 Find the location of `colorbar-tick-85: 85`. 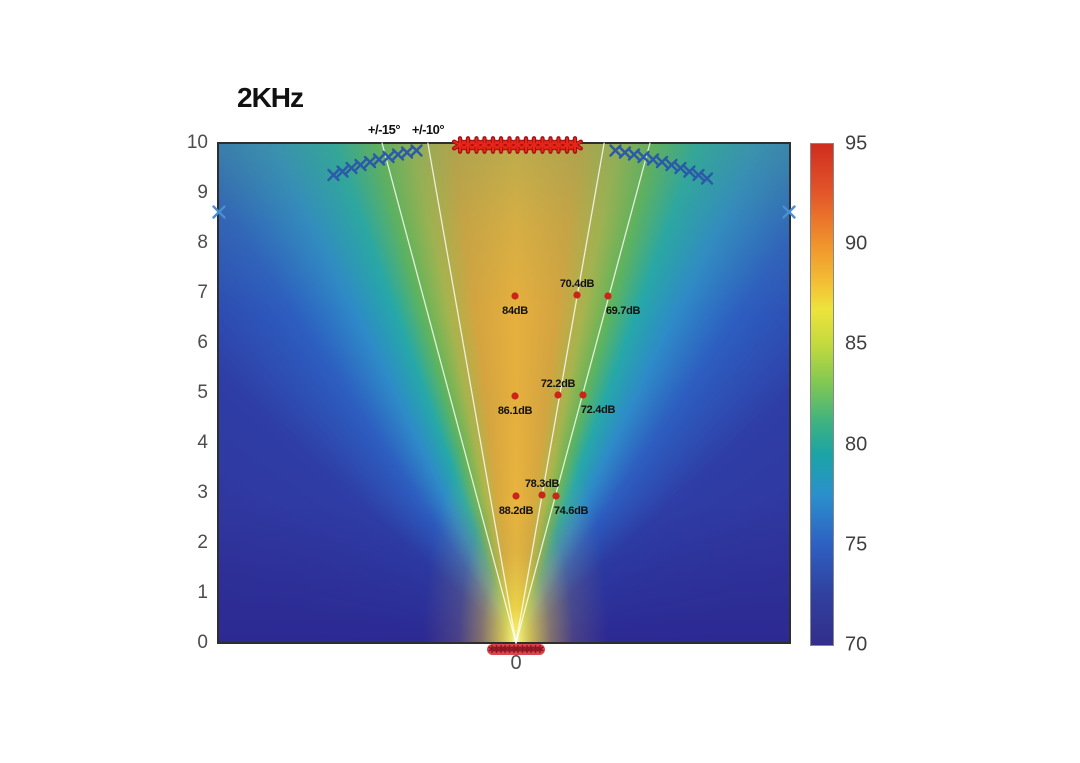

colorbar-tick-85: 85 is located at coordinates (856, 343).